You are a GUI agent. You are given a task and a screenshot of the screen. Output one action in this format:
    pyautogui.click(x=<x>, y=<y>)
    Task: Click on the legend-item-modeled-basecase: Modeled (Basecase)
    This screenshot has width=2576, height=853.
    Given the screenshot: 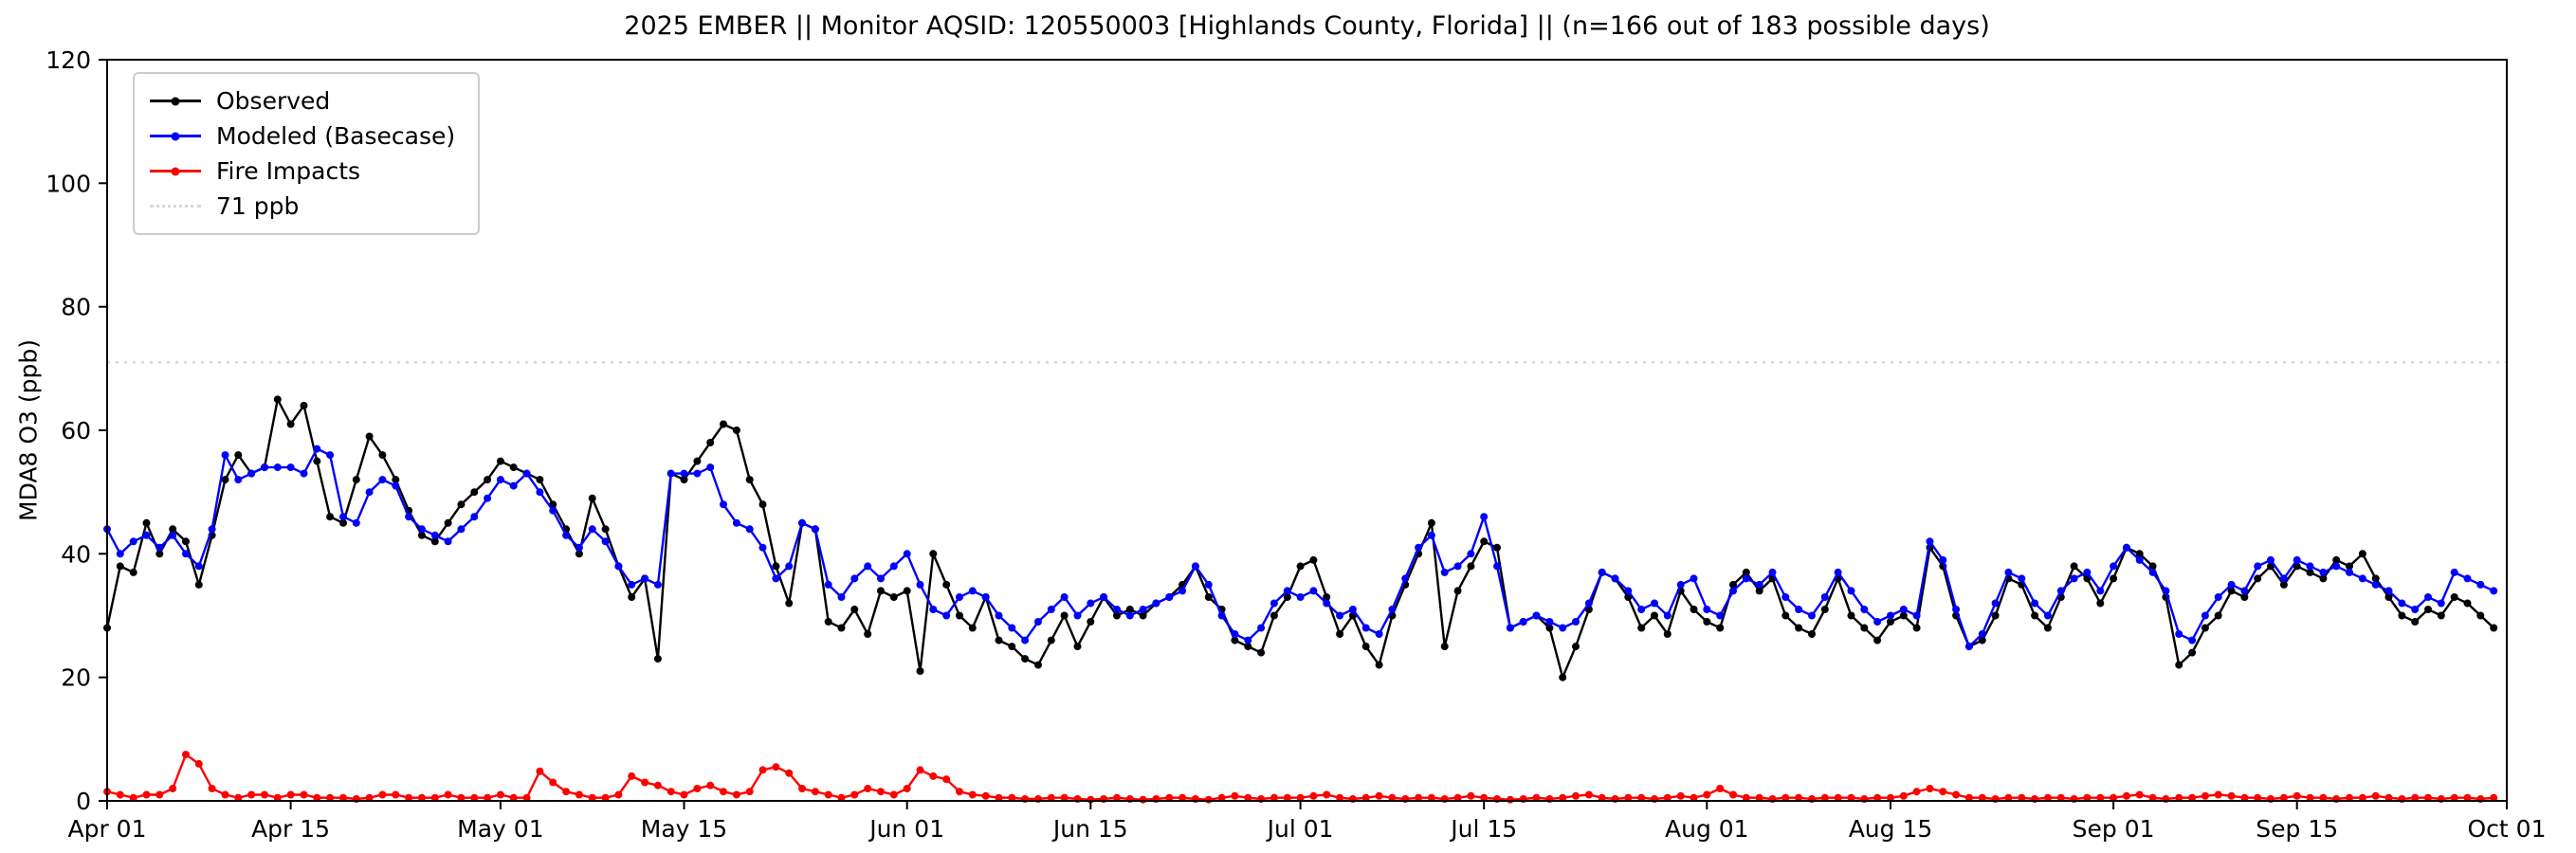 What is the action you would take?
    pyautogui.click(x=302, y=136)
    